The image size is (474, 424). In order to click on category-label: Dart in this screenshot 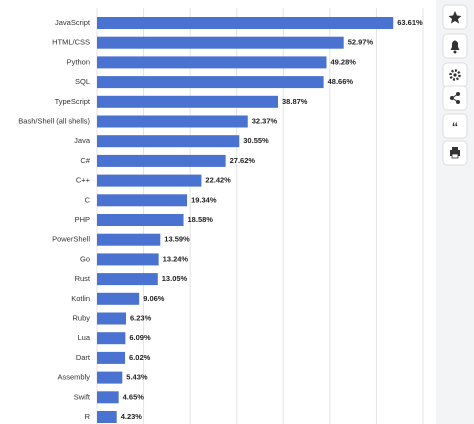, I will do `click(83, 357)`.